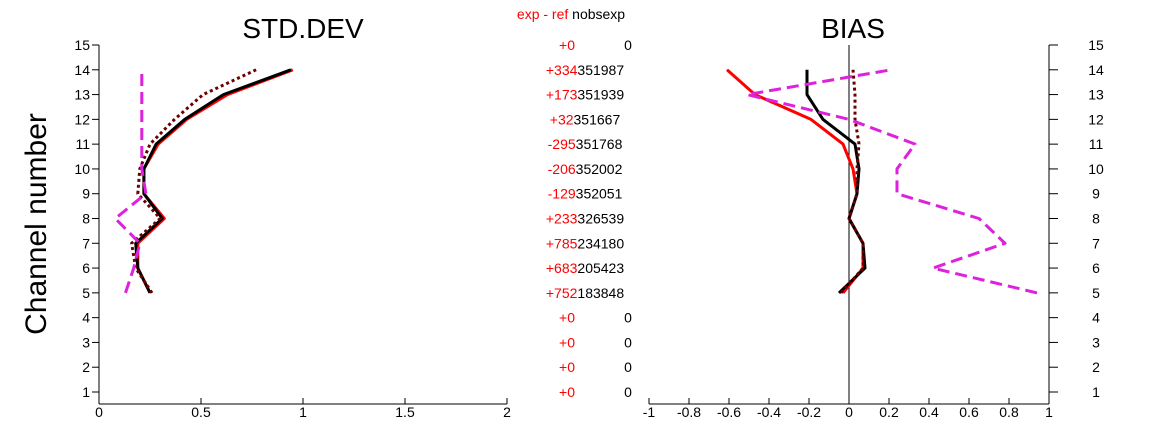 The image size is (1160, 421). What do you see at coordinates (303, 28) in the screenshot?
I see `chart-title: STD.DEV` at bounding box center [303, 28].